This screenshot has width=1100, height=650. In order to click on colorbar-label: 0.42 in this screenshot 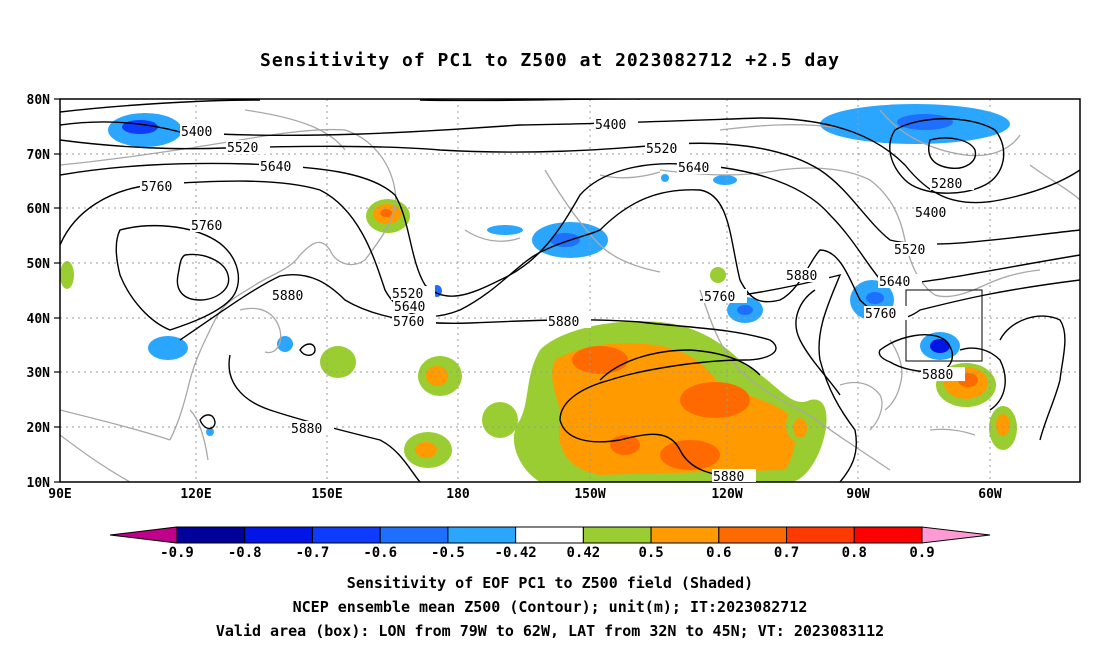, I will do `click(584, 553)`.